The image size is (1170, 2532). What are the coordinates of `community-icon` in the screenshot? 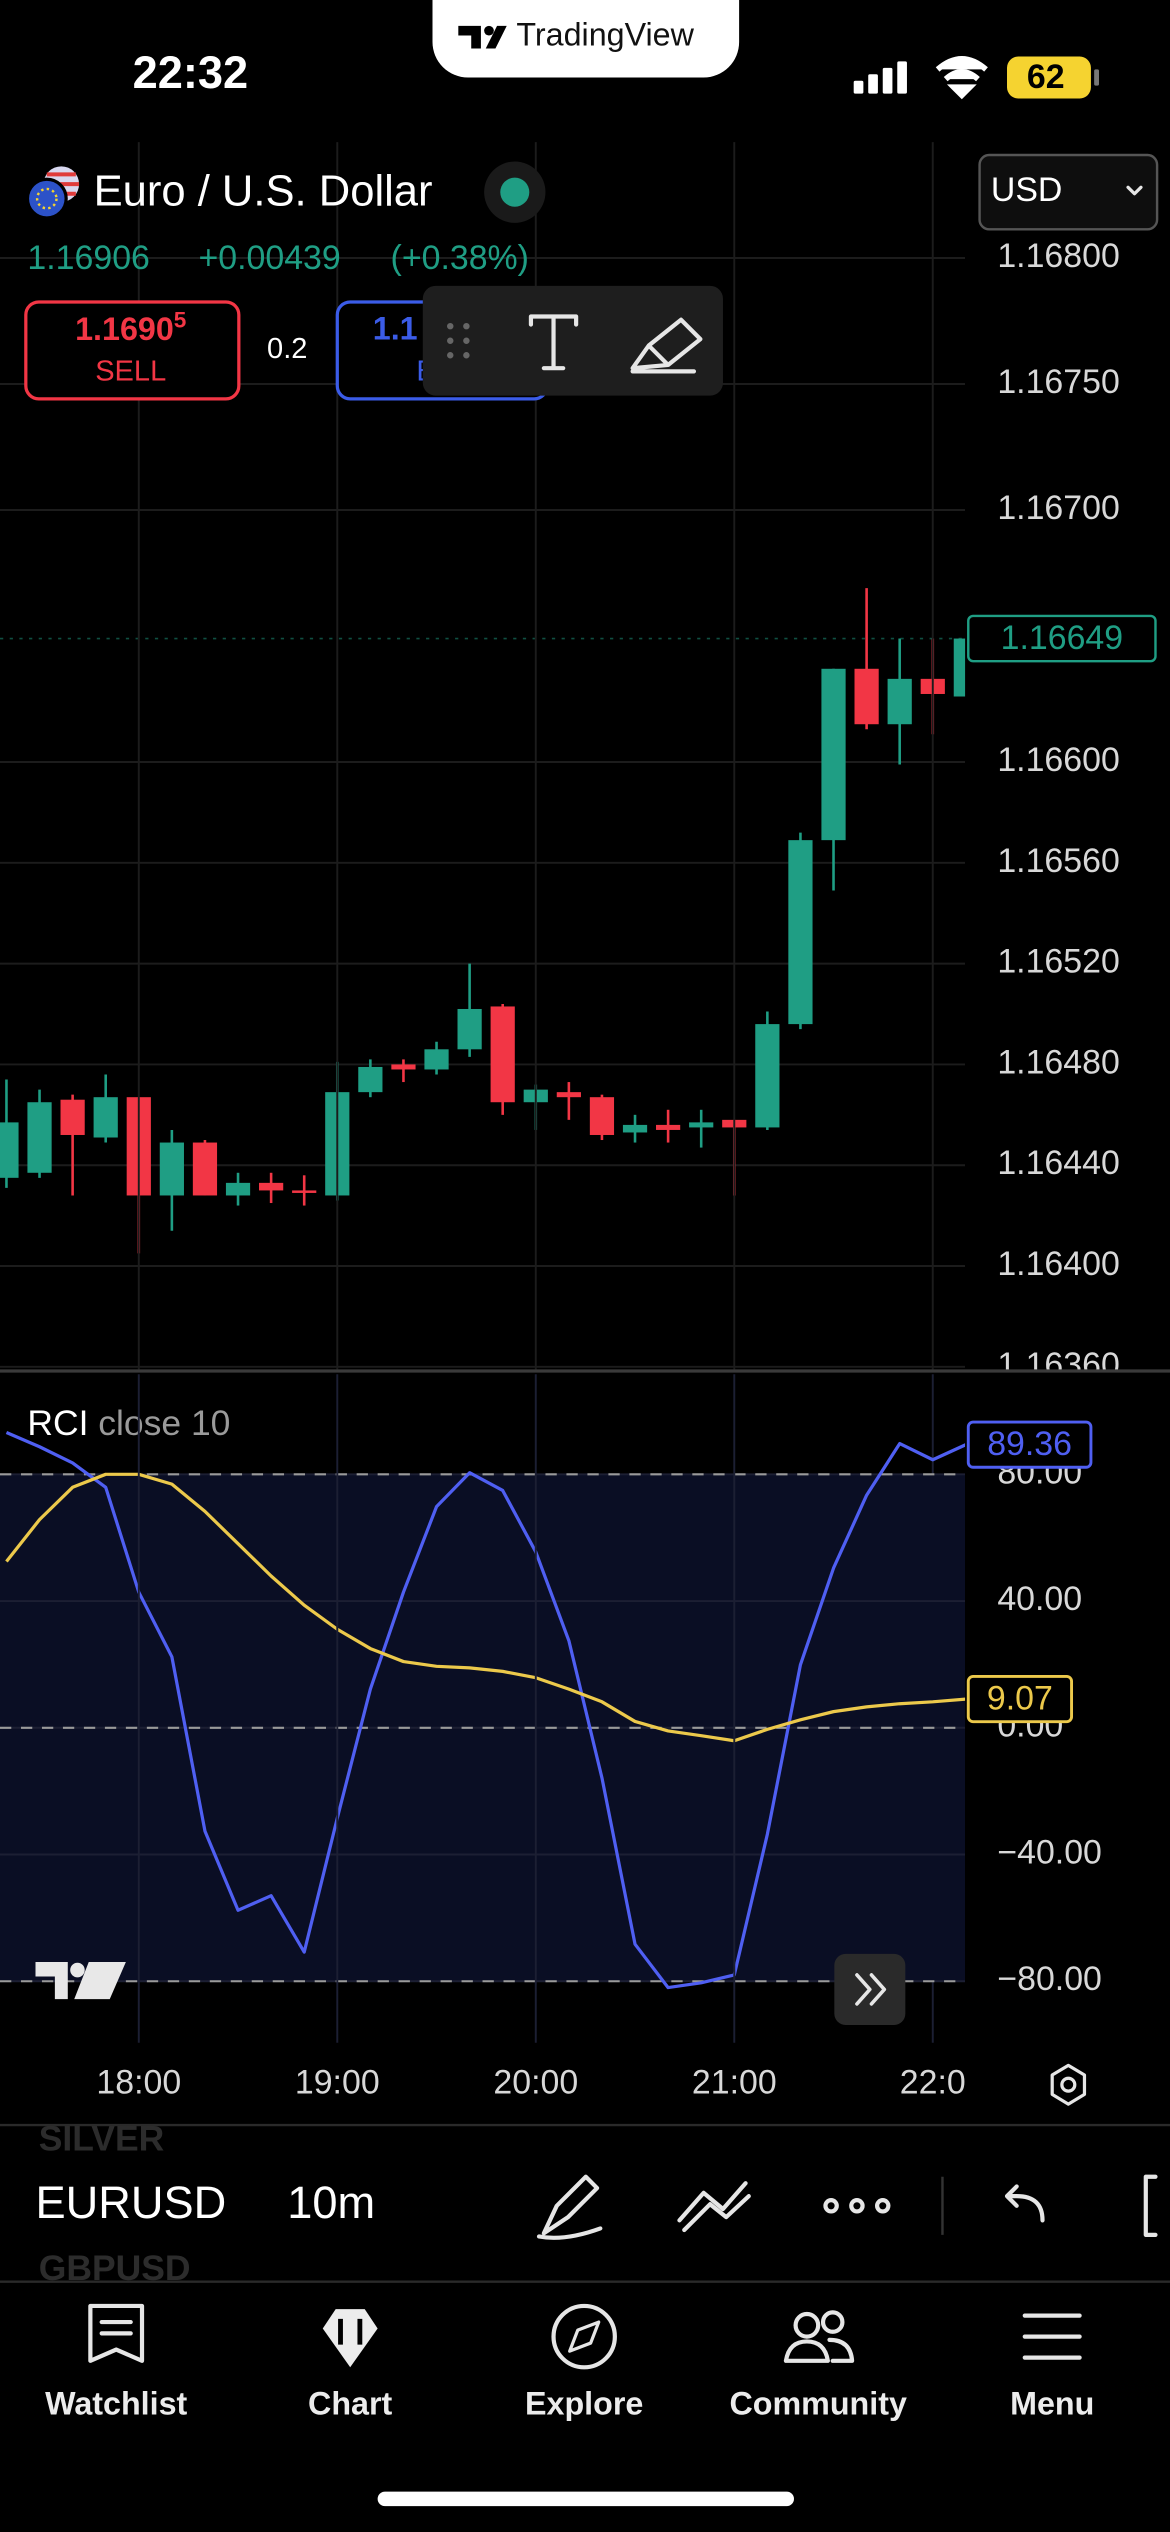 It's located at (819, 2336).